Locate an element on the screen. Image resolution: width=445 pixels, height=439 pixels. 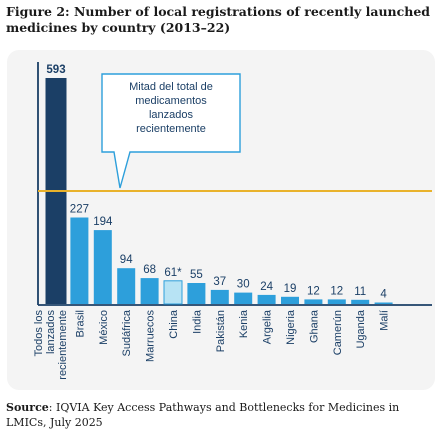
category-label-2: México is located at coordinates (104, 327).